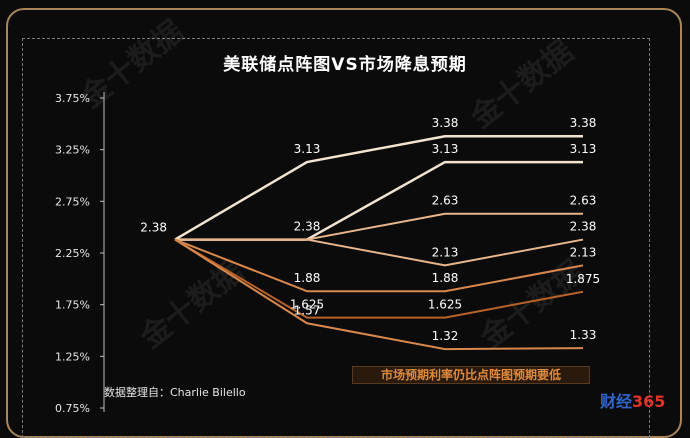 The image size is (690, 438). Describe the element at coordinates (72, 98) in the screenshot. I see `y-tick-label: 3.75%` at that location.